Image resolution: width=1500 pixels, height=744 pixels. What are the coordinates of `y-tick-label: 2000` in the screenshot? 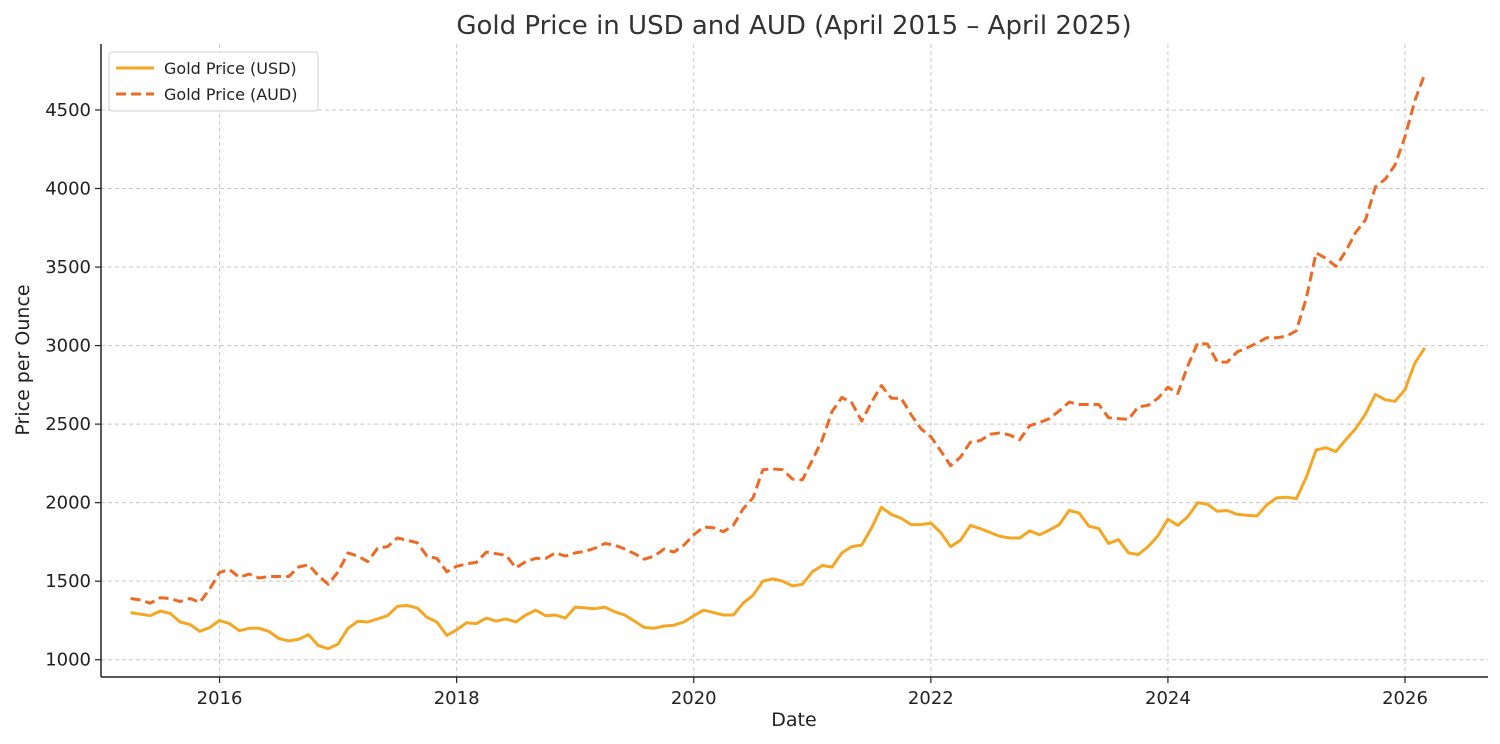 It's located at (68, 503).